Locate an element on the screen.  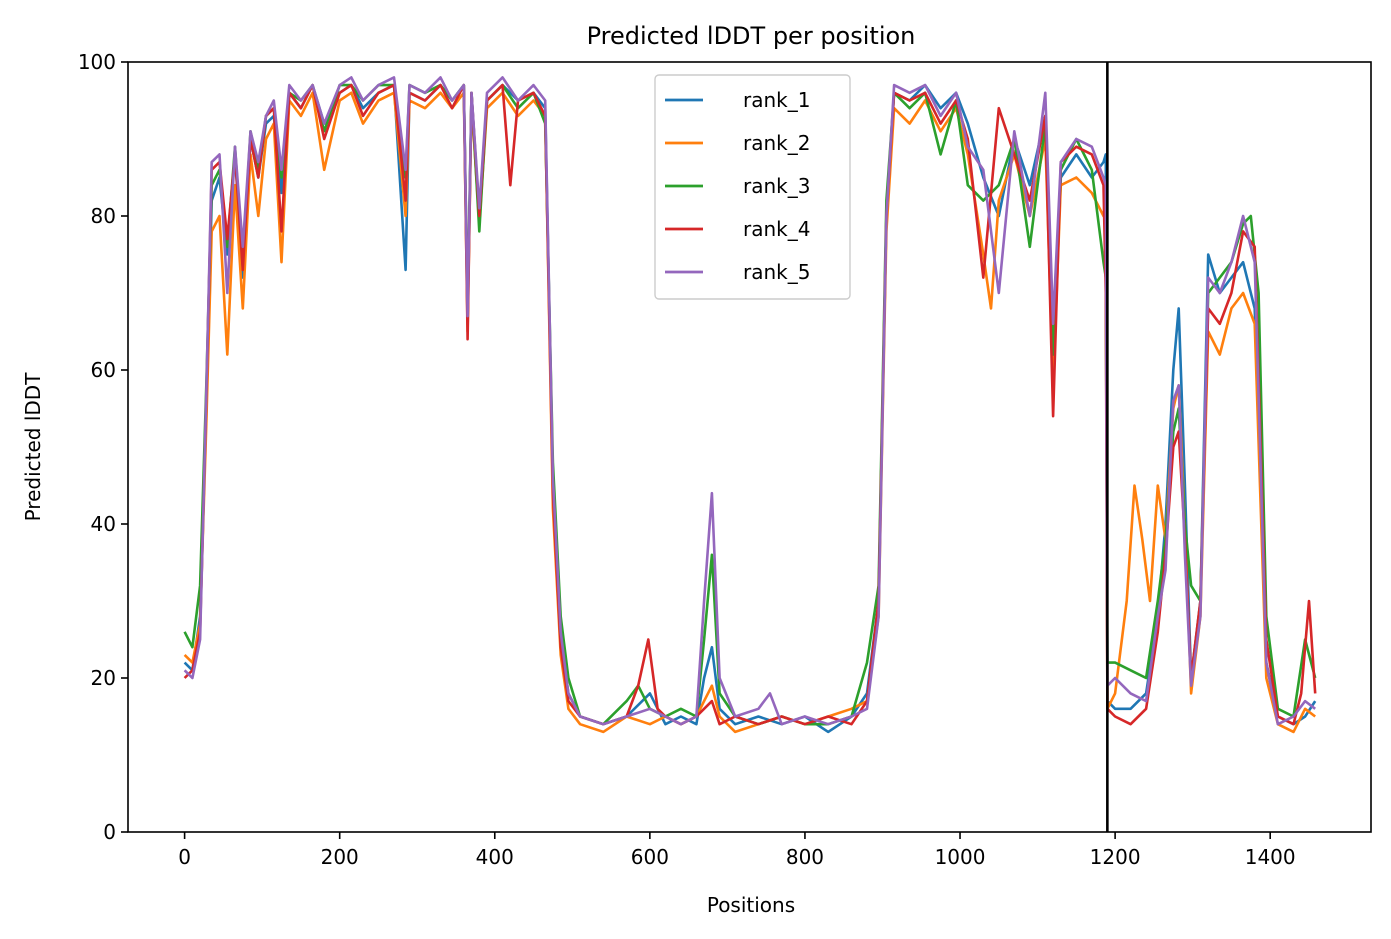
x-tick-label: 200 is located at coordinates (340, 857).